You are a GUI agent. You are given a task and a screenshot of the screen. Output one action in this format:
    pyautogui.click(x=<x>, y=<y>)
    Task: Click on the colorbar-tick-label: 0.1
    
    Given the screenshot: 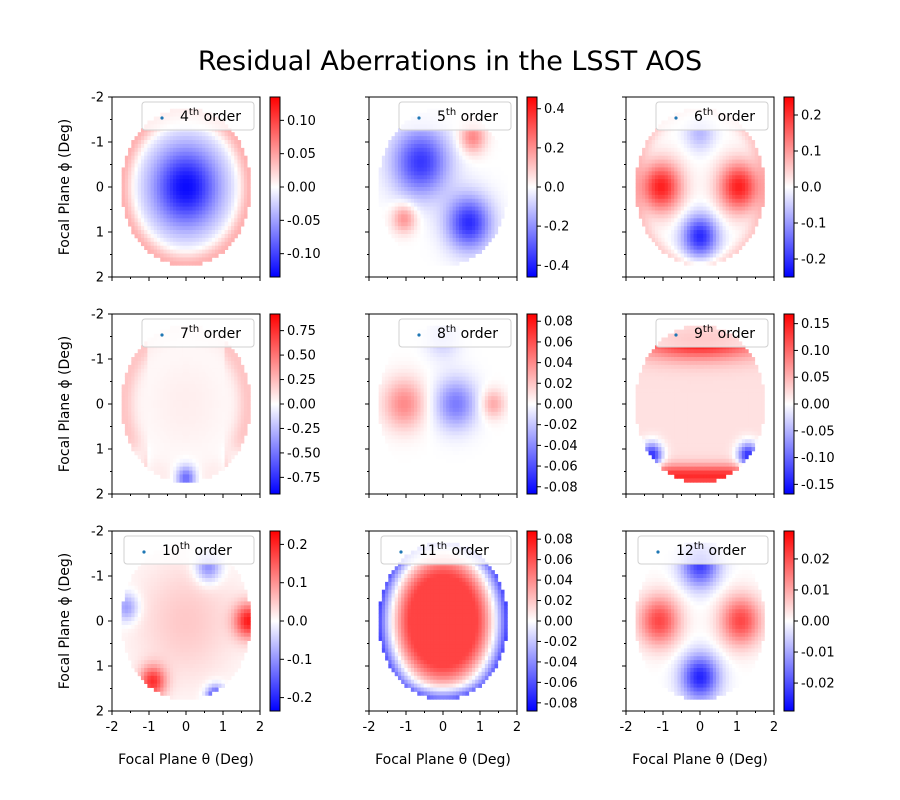 What is the action you would take?
    pyautogui.click(x=811, y=152)
    